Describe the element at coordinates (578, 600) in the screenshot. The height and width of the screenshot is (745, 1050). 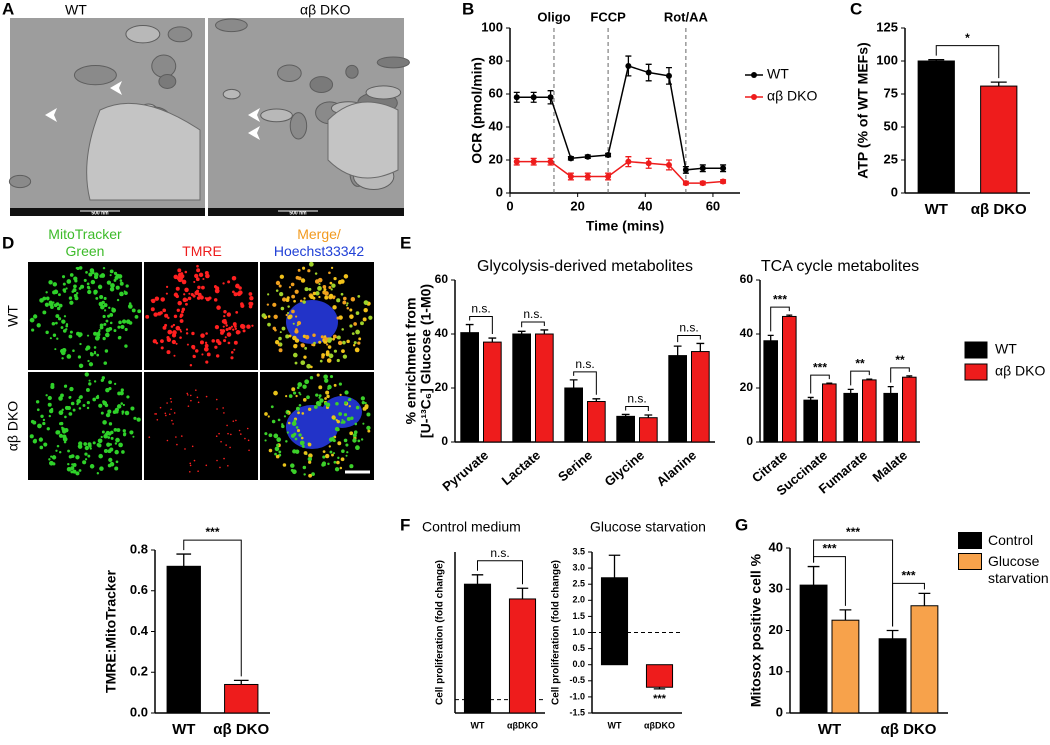
I see `y-tick-label: 2.0` at that location.